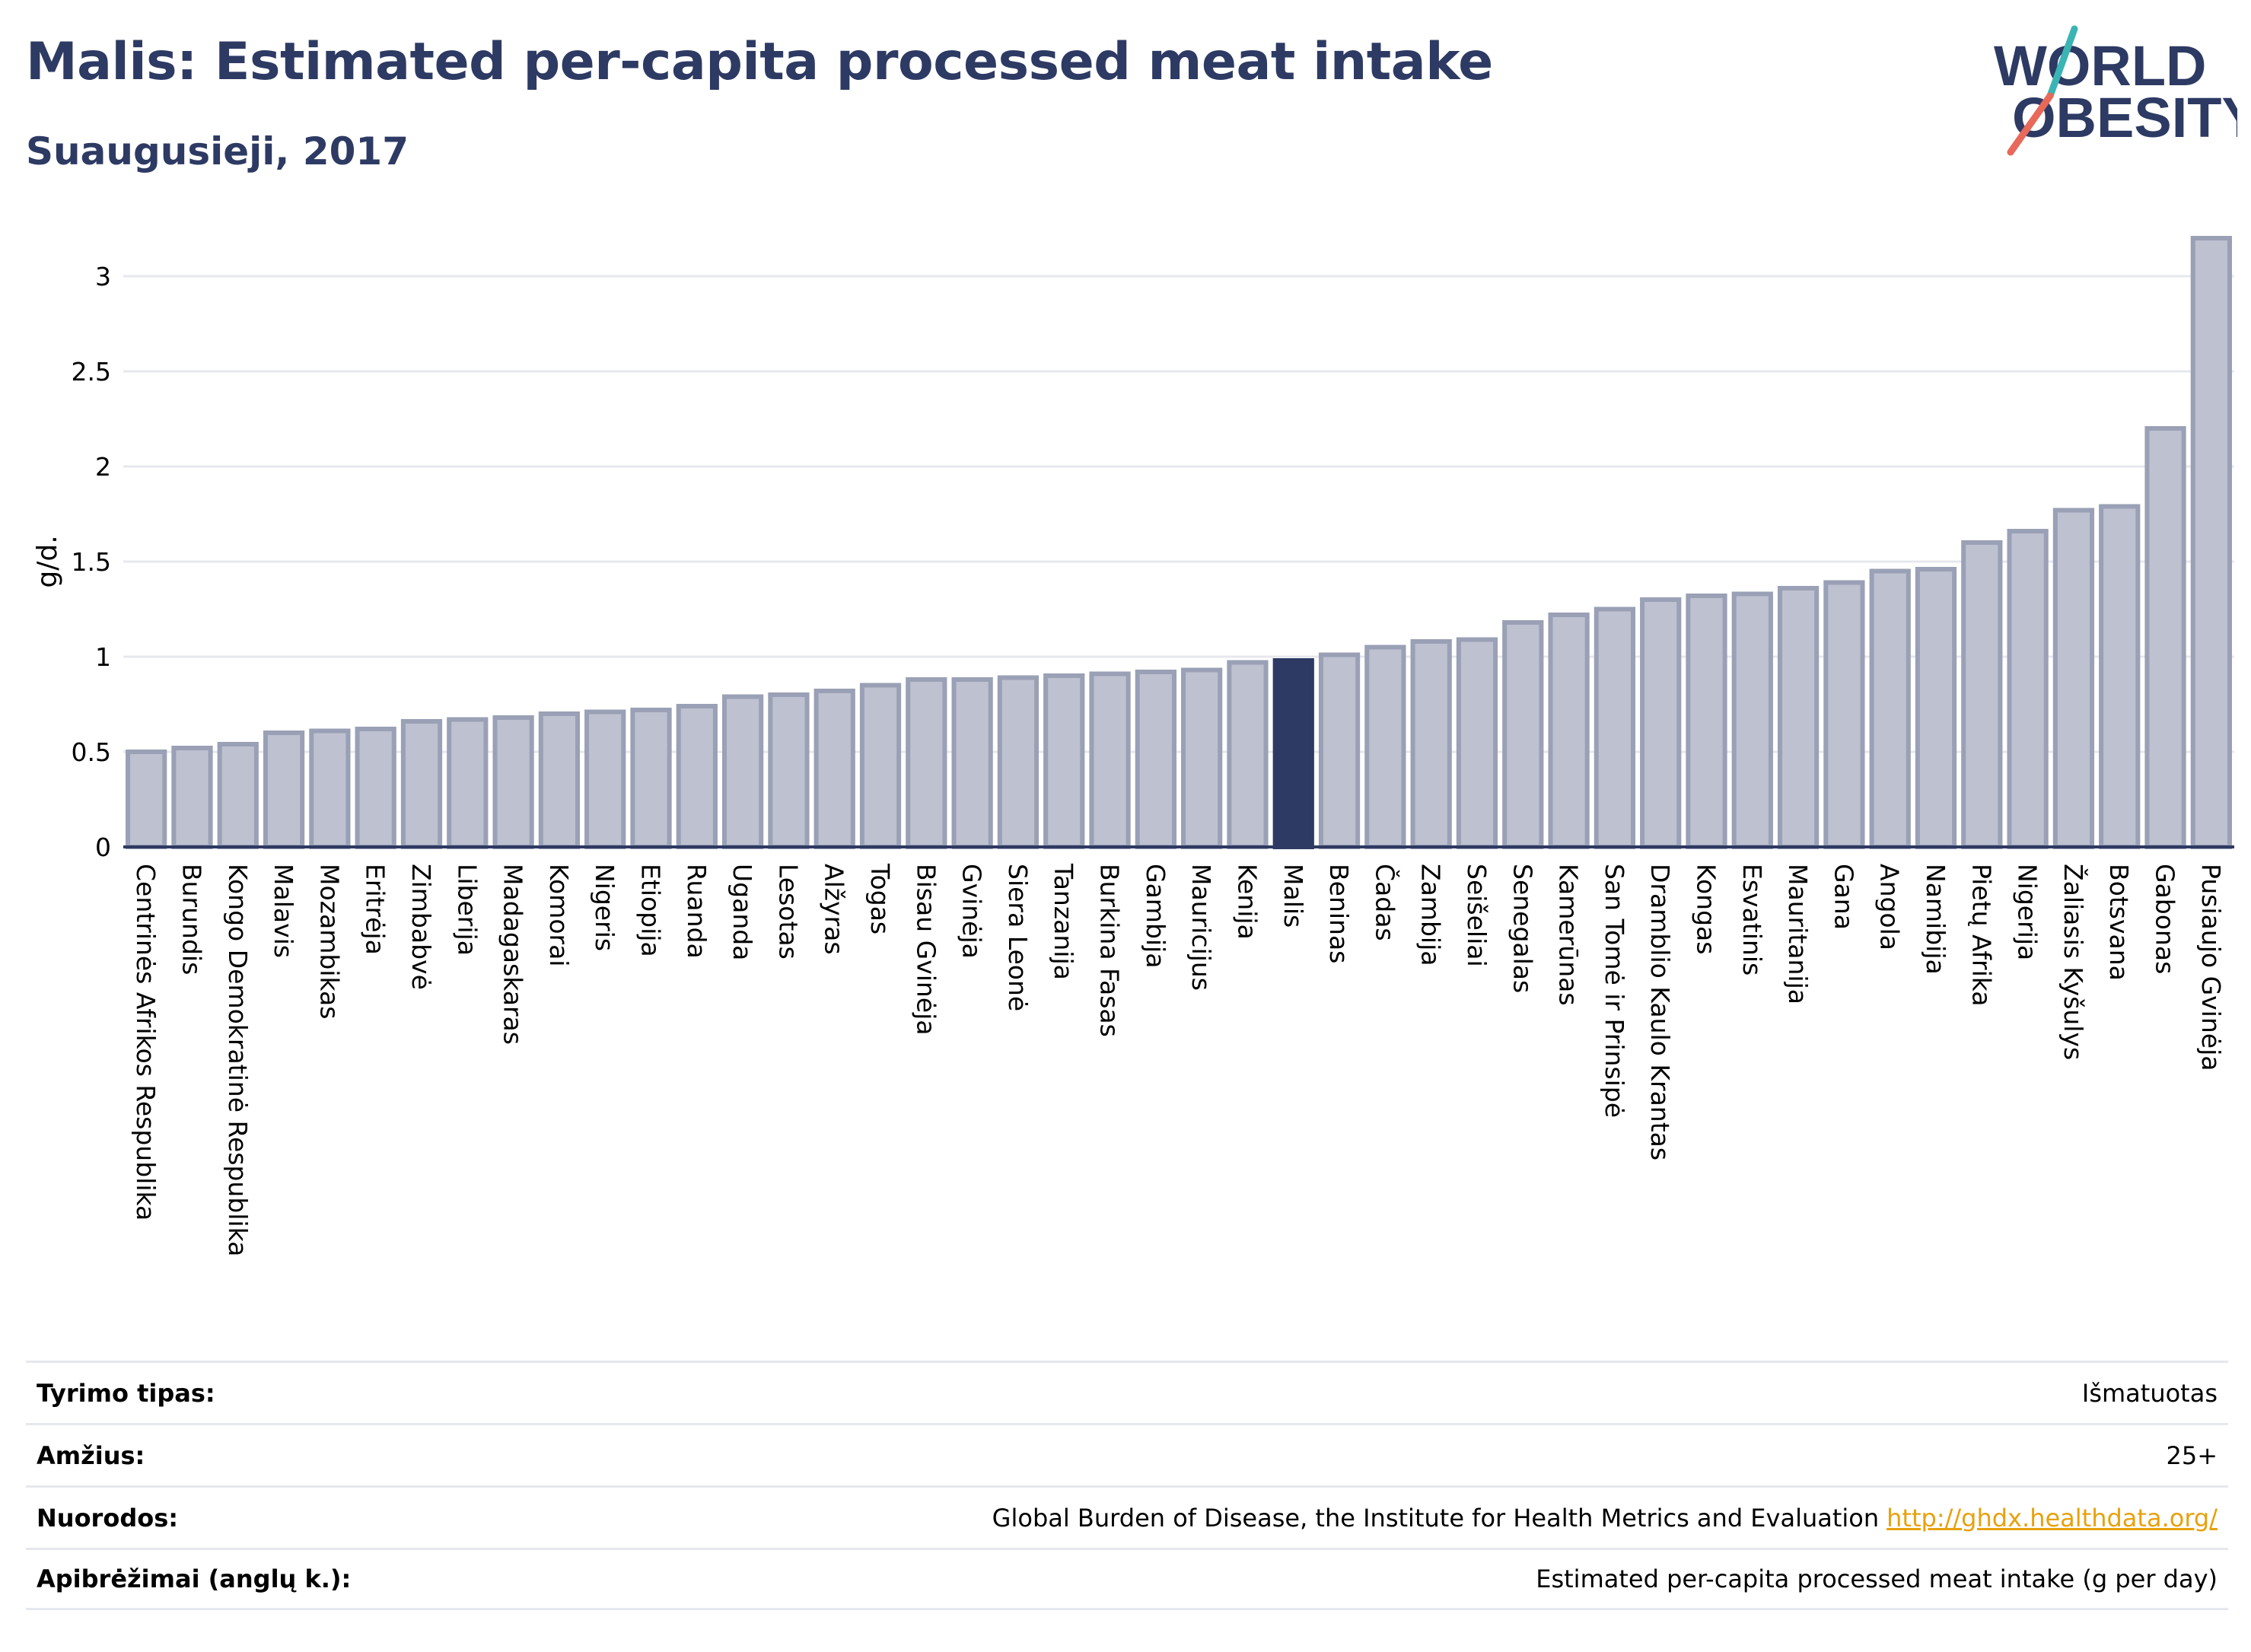 Image resolution: width=2251 pixels, height=1652 pixels. I want to click on x-tick-label: Uganda, so click(742, 912).